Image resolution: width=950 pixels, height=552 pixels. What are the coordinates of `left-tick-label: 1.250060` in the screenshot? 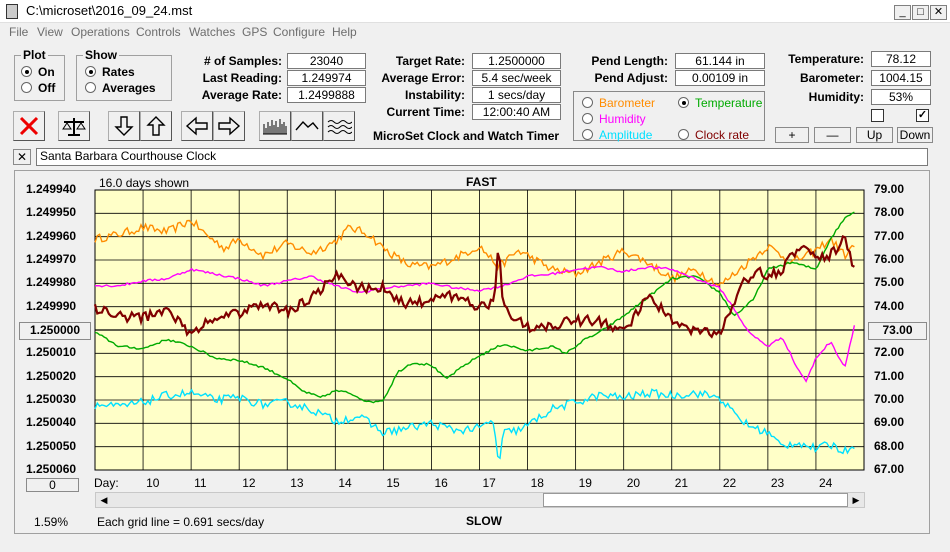 It's located at (51, 469).